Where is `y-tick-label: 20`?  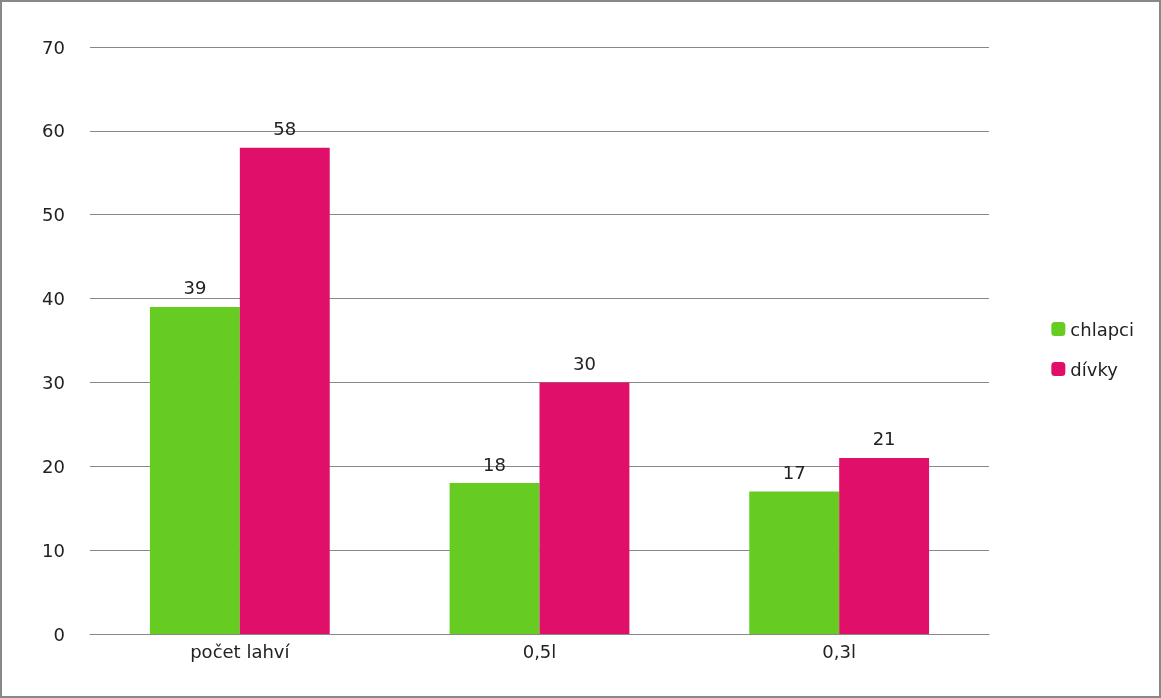 y-tick-label: 20 is located at coordinates (53, 466).